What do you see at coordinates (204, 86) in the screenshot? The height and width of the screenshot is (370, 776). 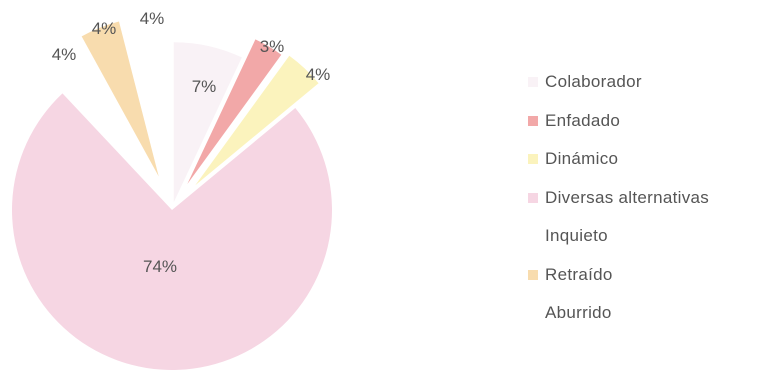 I see `data-label-colaborador: 7%` at bounding box center [204, 86].